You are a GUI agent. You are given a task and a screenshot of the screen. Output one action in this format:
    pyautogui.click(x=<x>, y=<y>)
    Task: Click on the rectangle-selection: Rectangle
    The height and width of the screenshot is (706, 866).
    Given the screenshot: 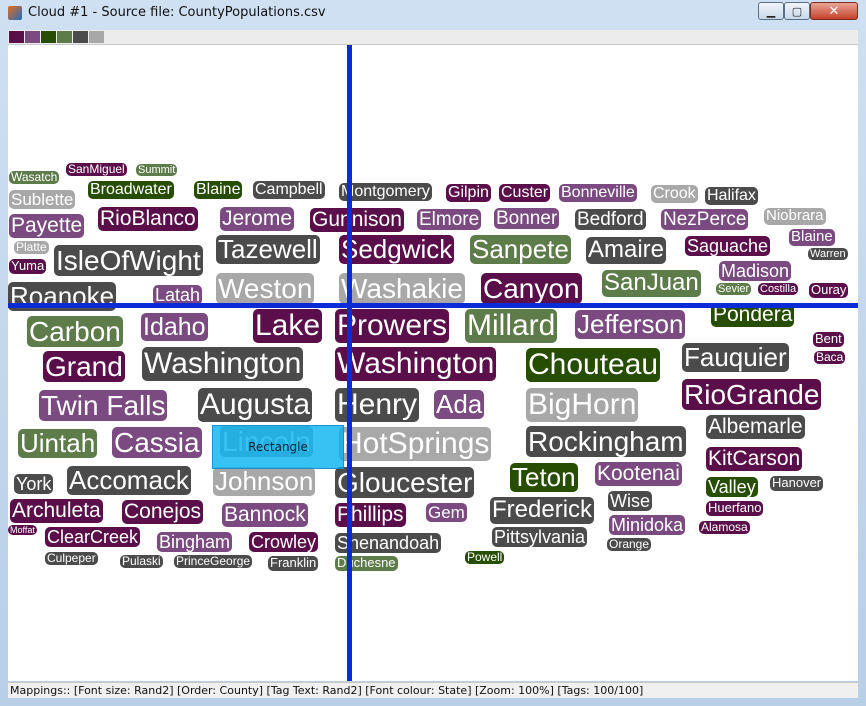 What is the action you would take?
    pyautogui.click(x=278, y=447)
    